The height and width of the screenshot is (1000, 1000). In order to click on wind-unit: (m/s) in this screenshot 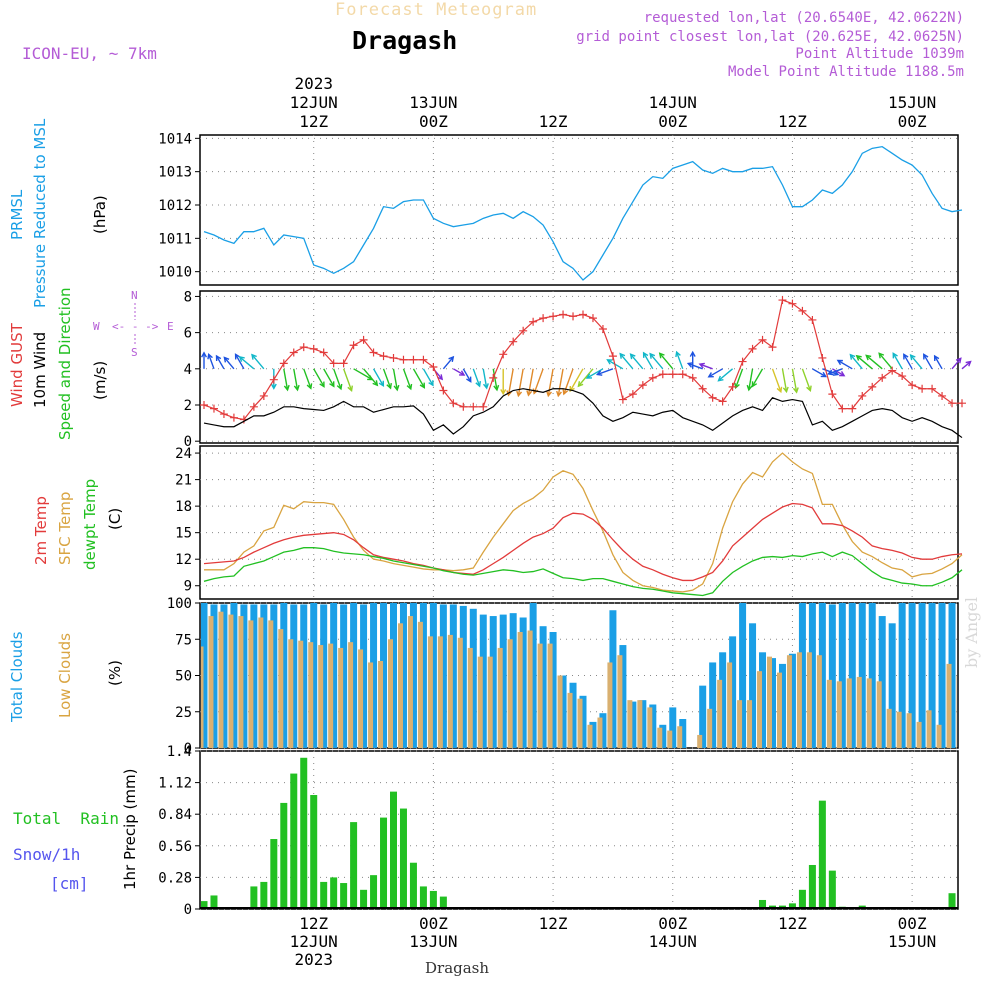, I will do `click(100, 380)`.